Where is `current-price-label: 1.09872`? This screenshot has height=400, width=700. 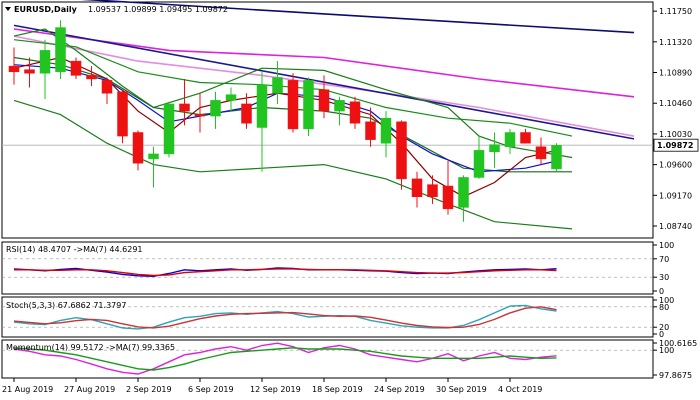
current-price-label: 1.09872 is located at coordinates (675, 145).